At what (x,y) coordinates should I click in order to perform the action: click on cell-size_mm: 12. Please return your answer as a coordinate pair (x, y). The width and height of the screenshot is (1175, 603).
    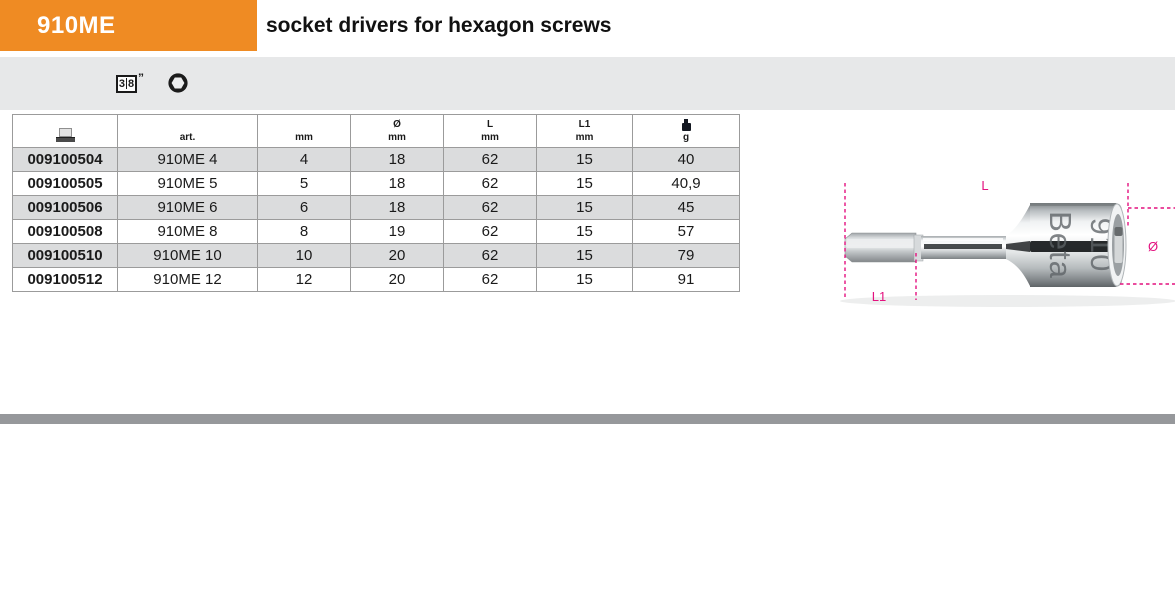
    Looking at the image, I should click on (304, 279).